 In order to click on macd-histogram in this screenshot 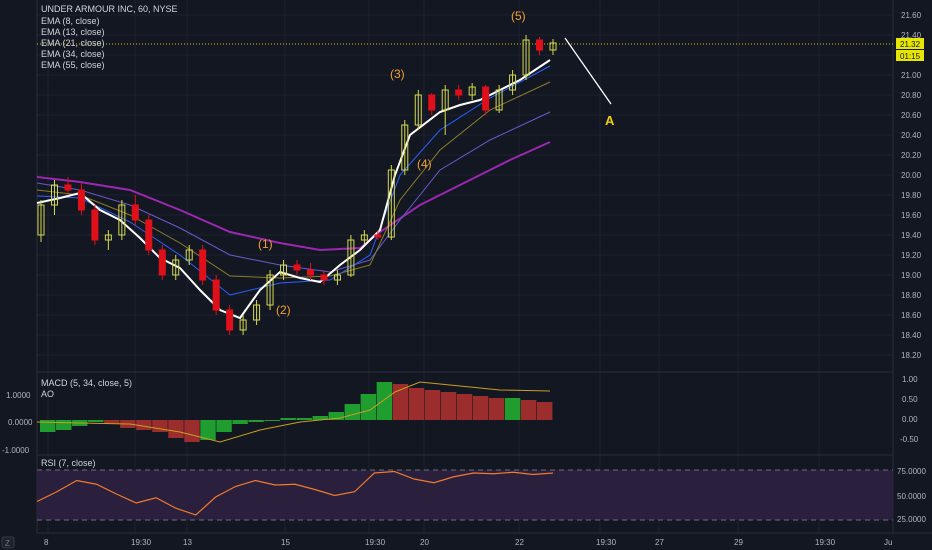, I will do `click(296, 412)`.